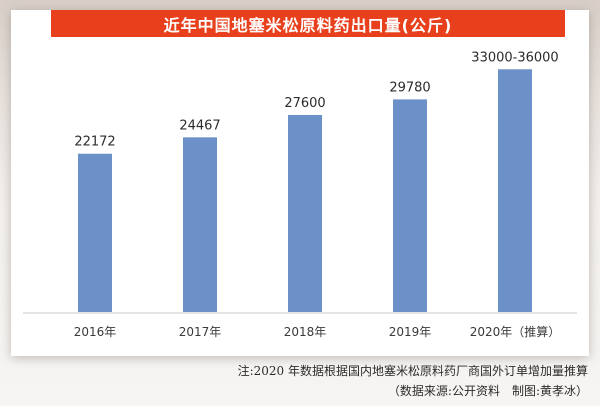  What do you see at coordinates (304, 103) in the screenshot?
I see `data-label-2: 27600` at bounding box center [304, 103].